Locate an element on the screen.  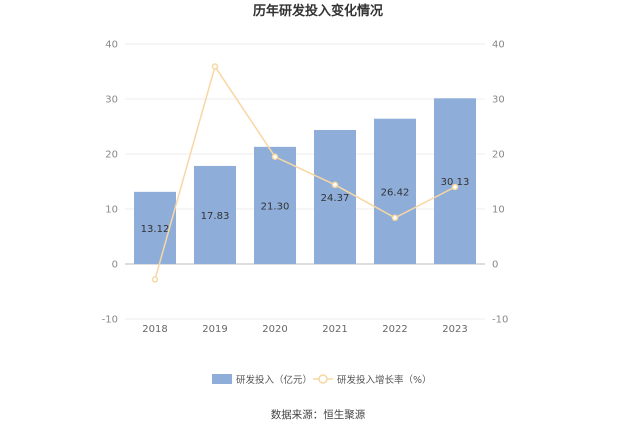
line-point-2022 is located at coordinates (395, 218).